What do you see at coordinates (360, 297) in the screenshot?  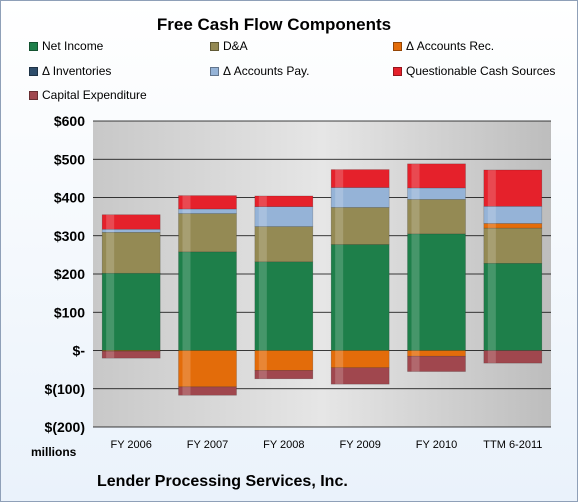 I see `bar-net-income-fy-2009` at bounding box center [360, 297].